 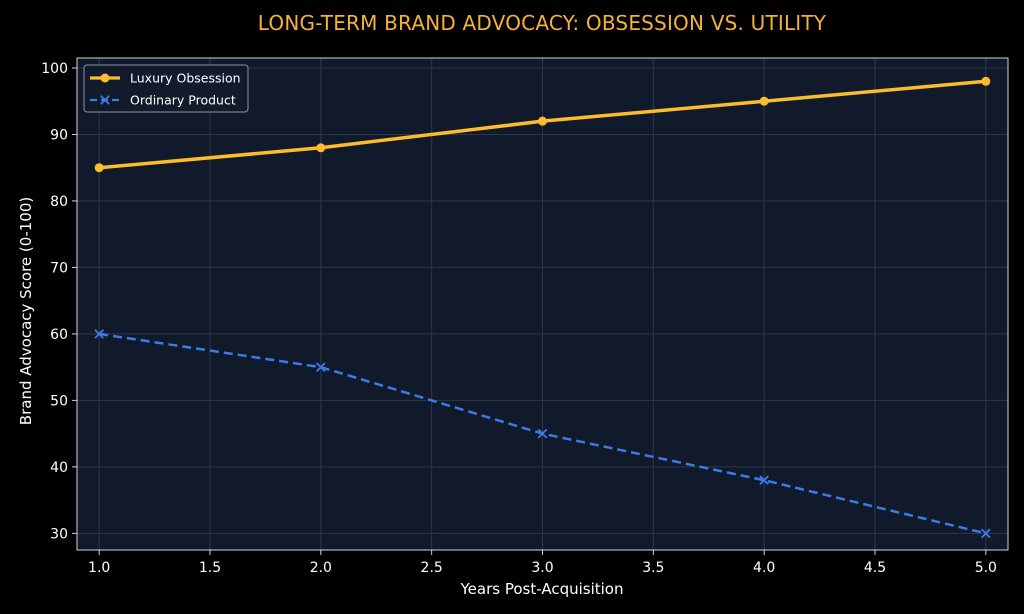 I want to click on x-tick-label: 4.5, so click(x=875, y=568).